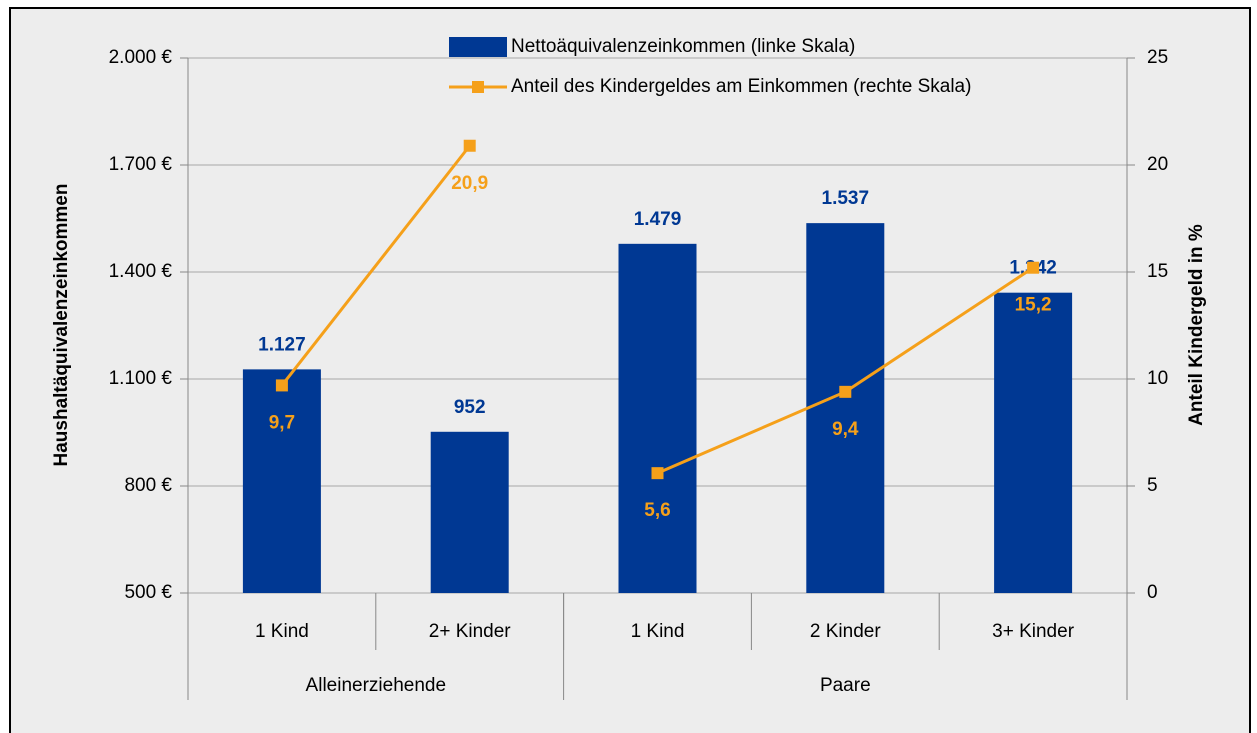 This screenshot has width=1257, height=733. Describe the element at coordinates (1152, 592) in the screenshot. I see `y2-tick-label: 0` at that location.